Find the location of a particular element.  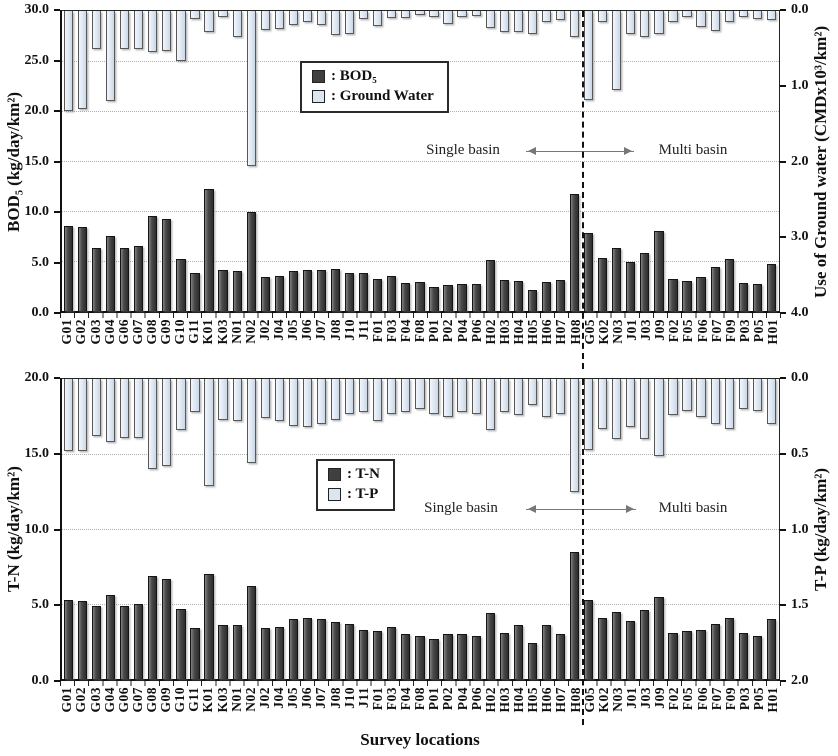

category-slot-H02 is located at coordinates (491, 529).